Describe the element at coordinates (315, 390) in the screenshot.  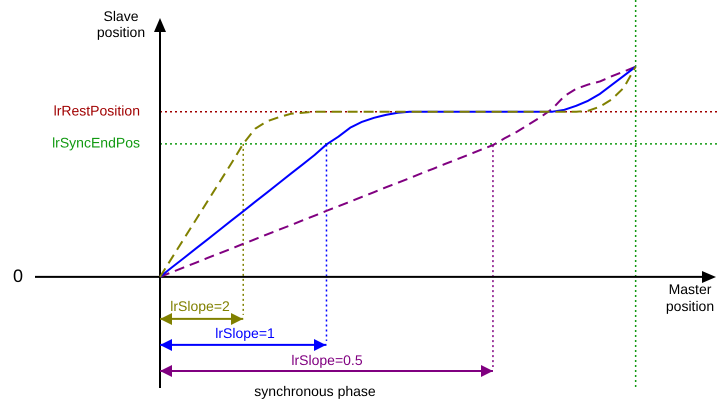
I see `text: synchronous phase` at that location.